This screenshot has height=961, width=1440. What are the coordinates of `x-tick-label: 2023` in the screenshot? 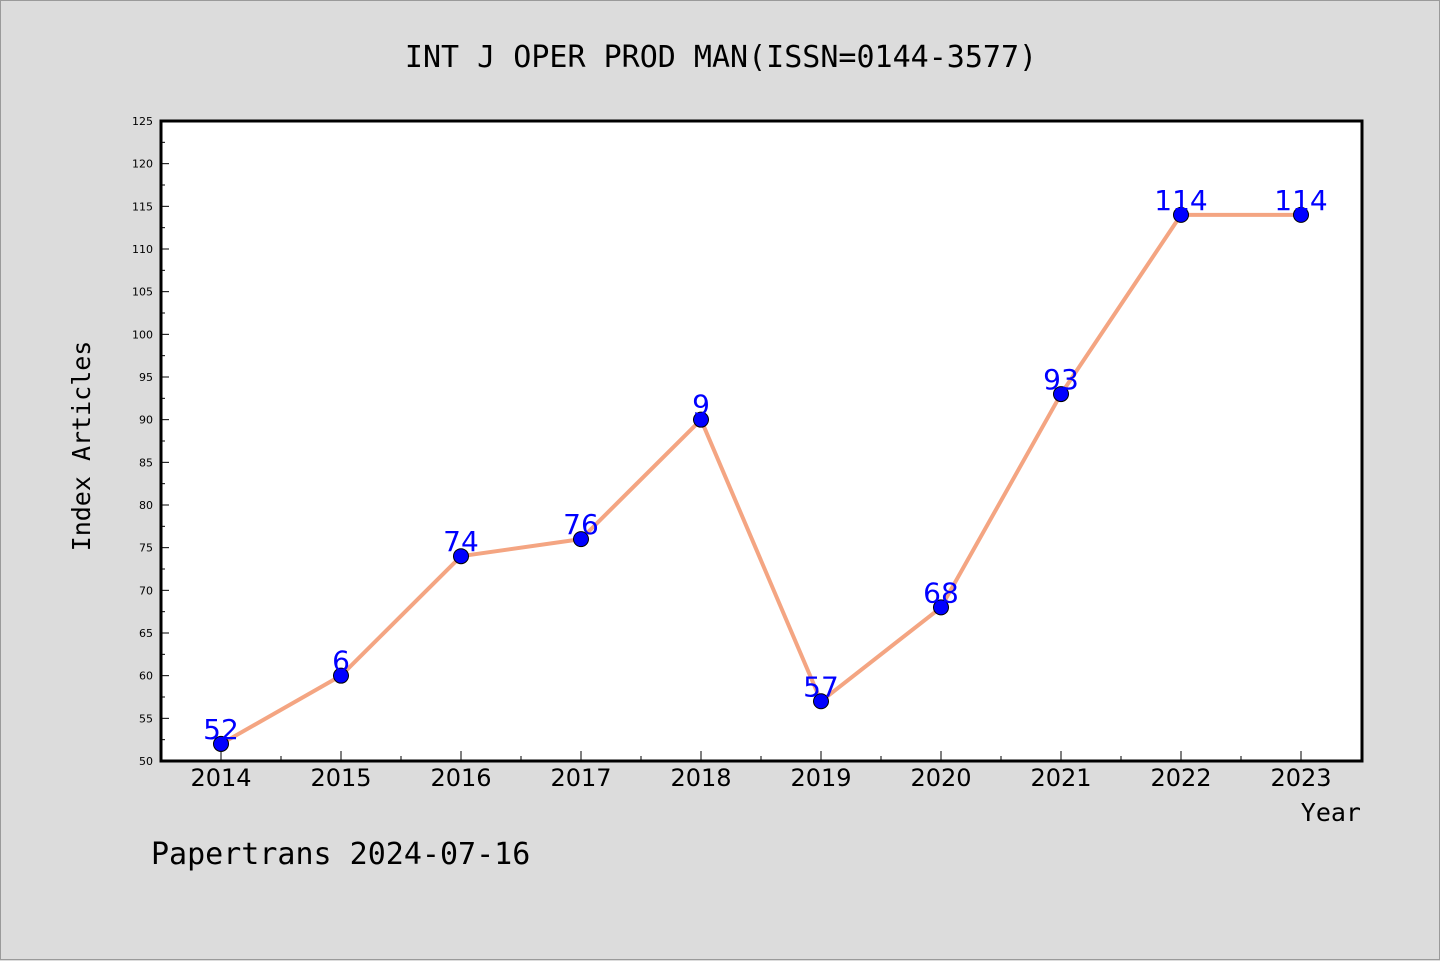 It's located at (1300, 778).